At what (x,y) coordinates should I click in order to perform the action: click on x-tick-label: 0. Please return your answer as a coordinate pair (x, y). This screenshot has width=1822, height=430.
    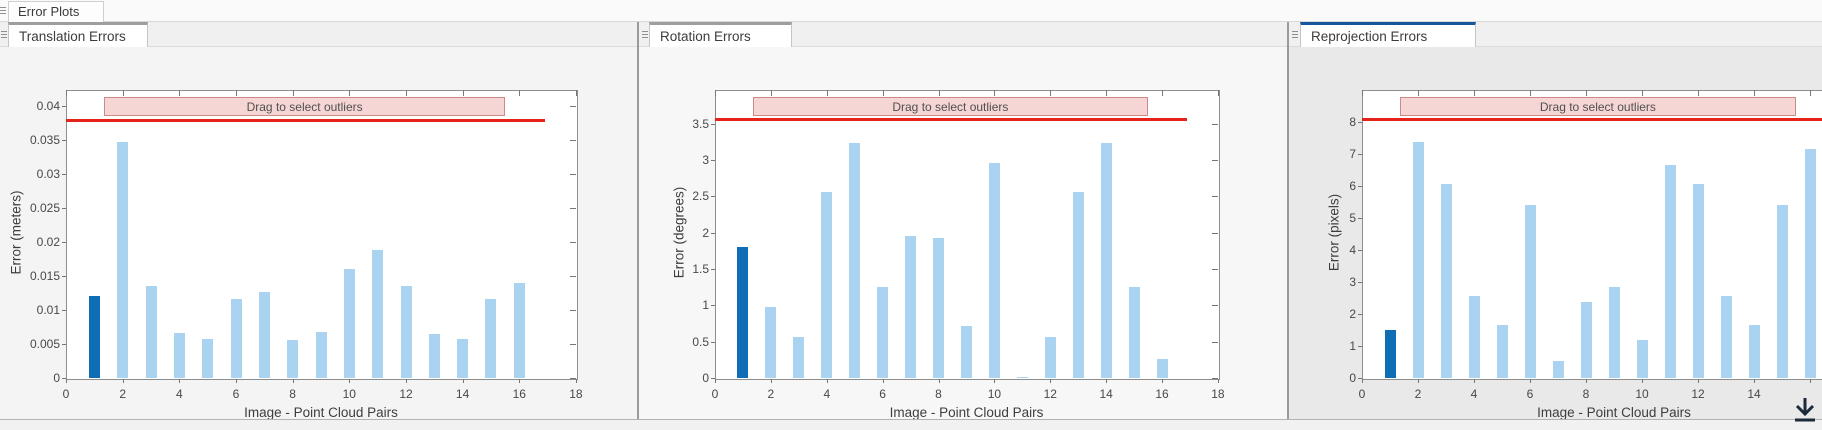
    Looking at the image, I should click on (715, 394).